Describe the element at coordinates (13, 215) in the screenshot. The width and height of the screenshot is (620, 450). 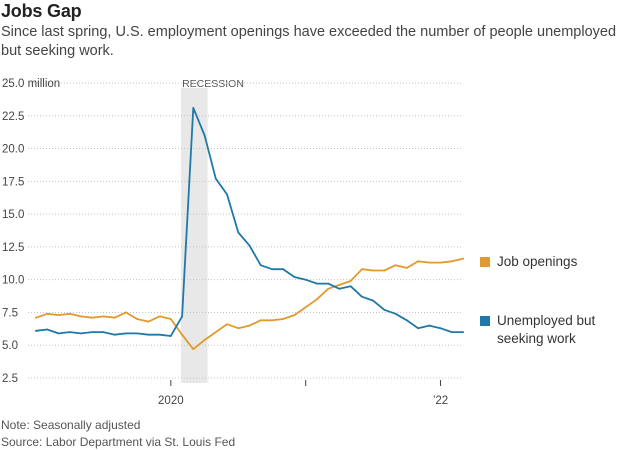
I see `y-tick-label: 15.0` at that location.